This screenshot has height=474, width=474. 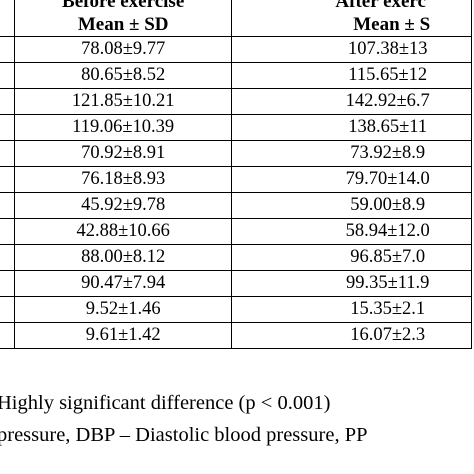 I want to click on table-row: 119.06±10.39 138.65±11, so click(x=236, y=127).